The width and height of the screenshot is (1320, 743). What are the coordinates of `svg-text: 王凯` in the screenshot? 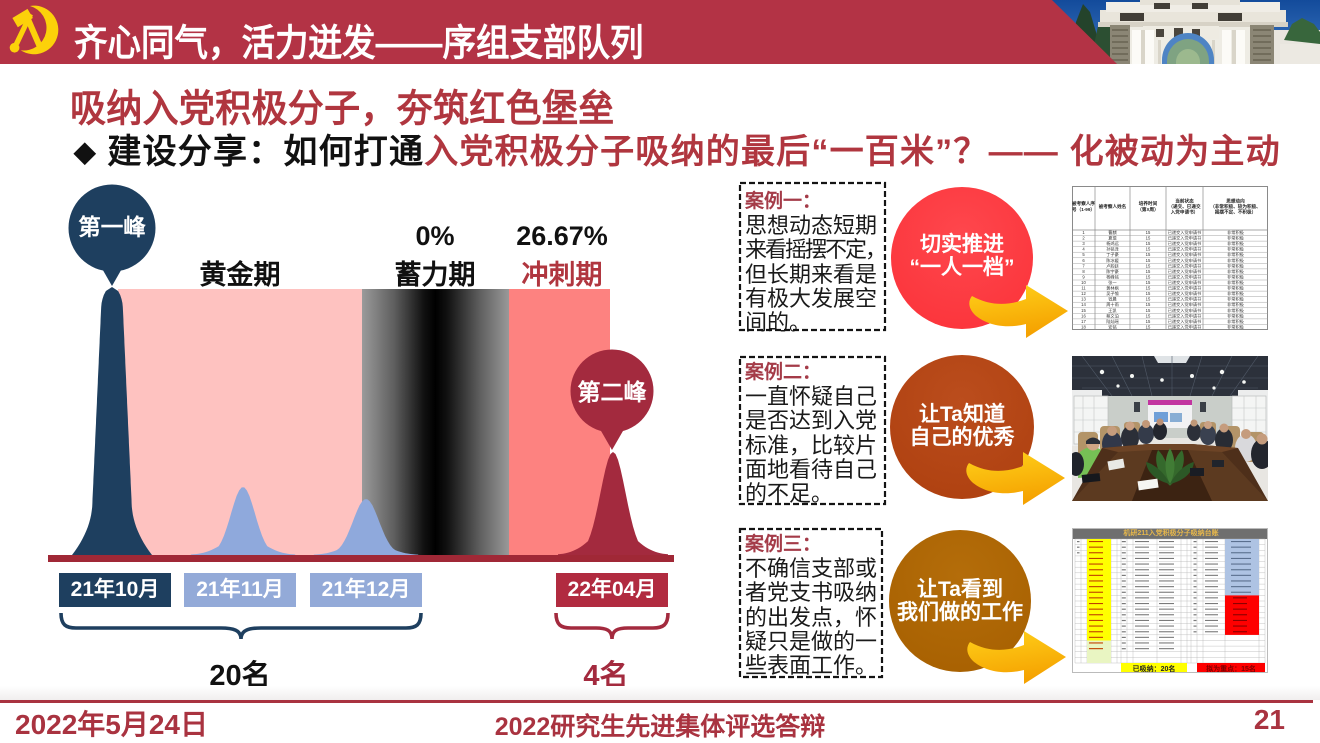 It's located at (1112, 310).